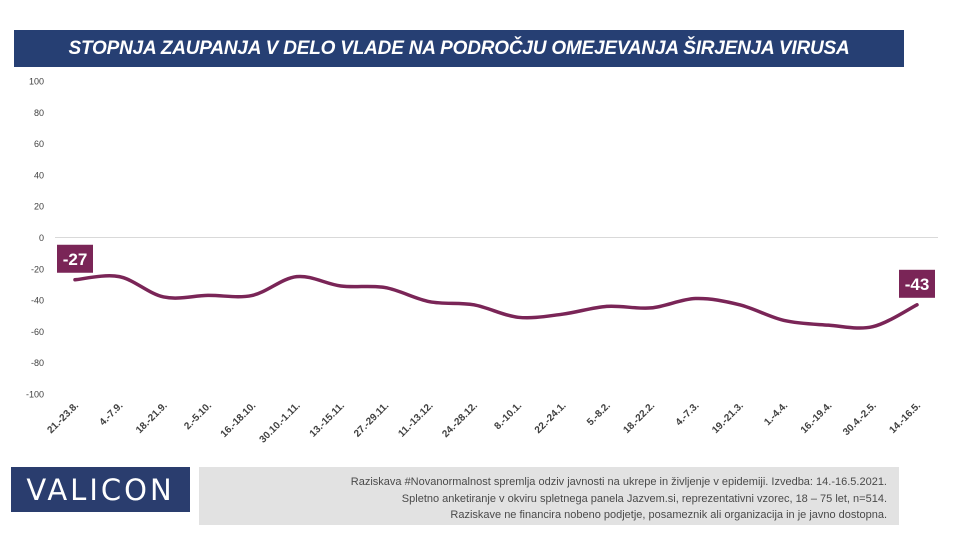 The width and height of the screenshot is (960, 540). I want to click on y-tick-label: 60, so click(39, 144).